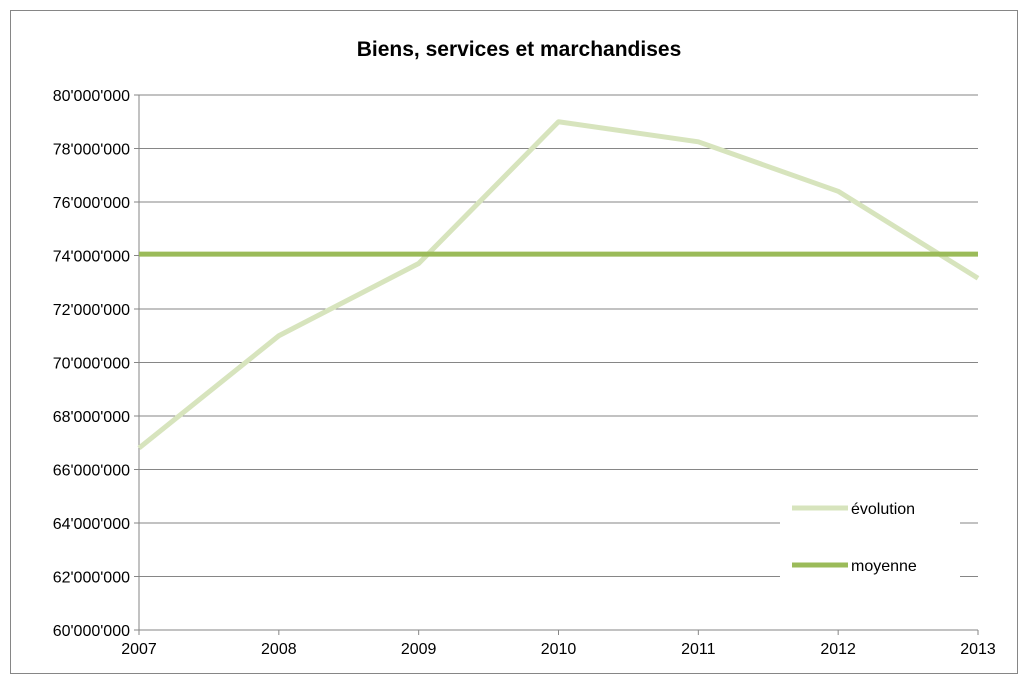  I want to click on x-tick-label: 2012, so click(838, 649).